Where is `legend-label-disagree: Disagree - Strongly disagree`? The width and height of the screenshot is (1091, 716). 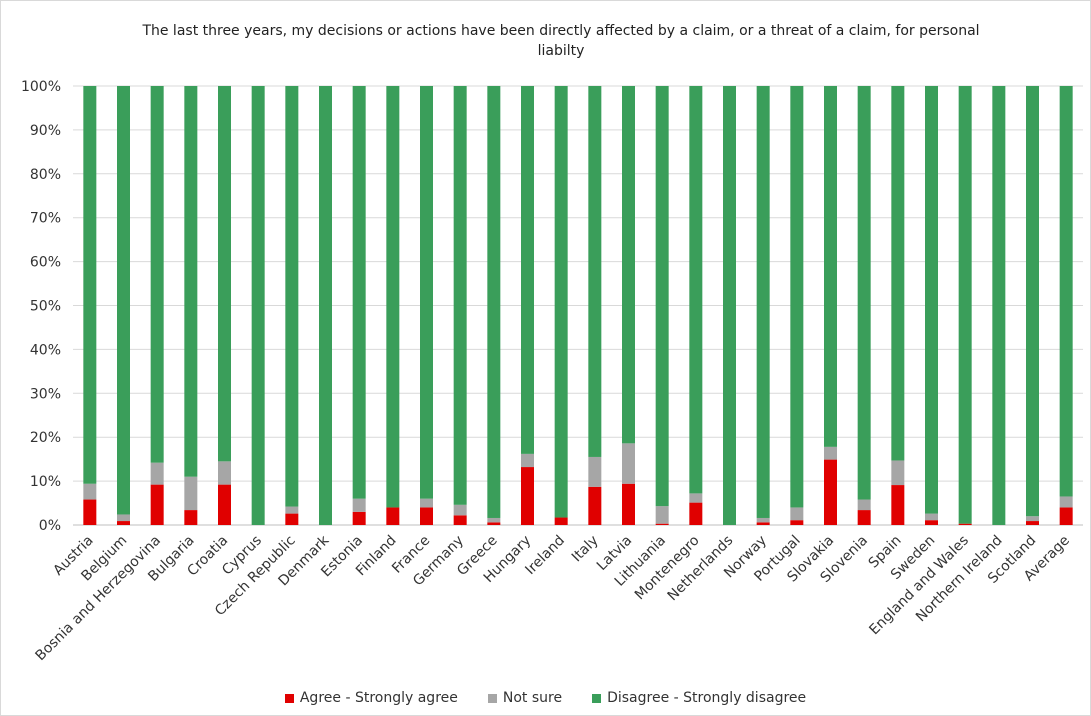 legend-label-disagree: Disagree - Strongly disagree is located at coordinates (707, 698).